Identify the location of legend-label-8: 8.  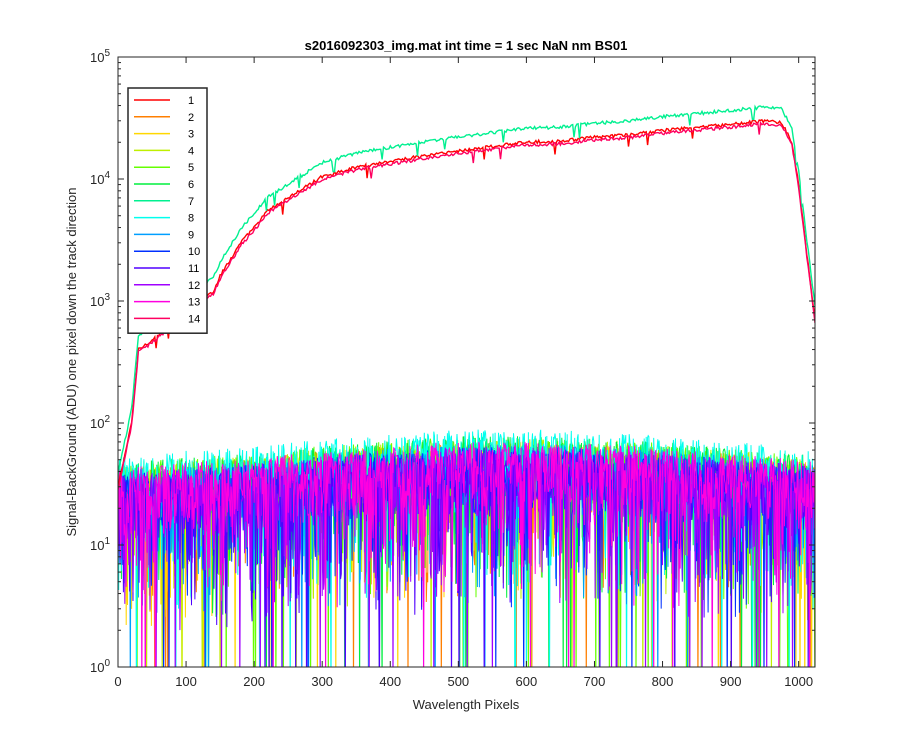
(191, 219).